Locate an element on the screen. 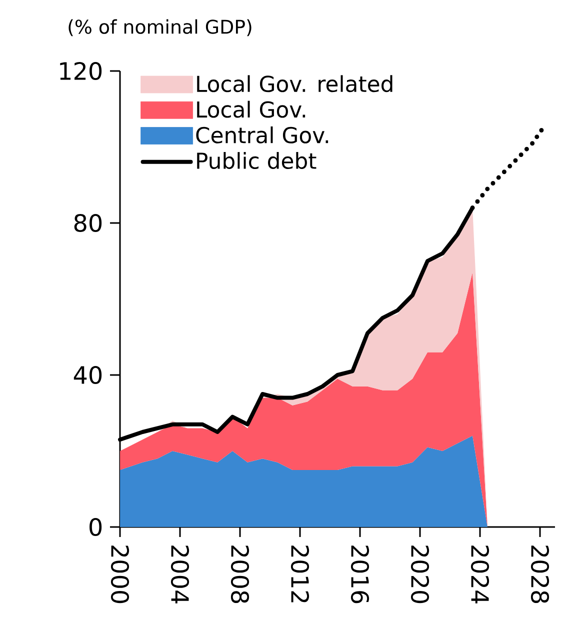  x-tick-label: 2012 is located at coordinates (300, 574).